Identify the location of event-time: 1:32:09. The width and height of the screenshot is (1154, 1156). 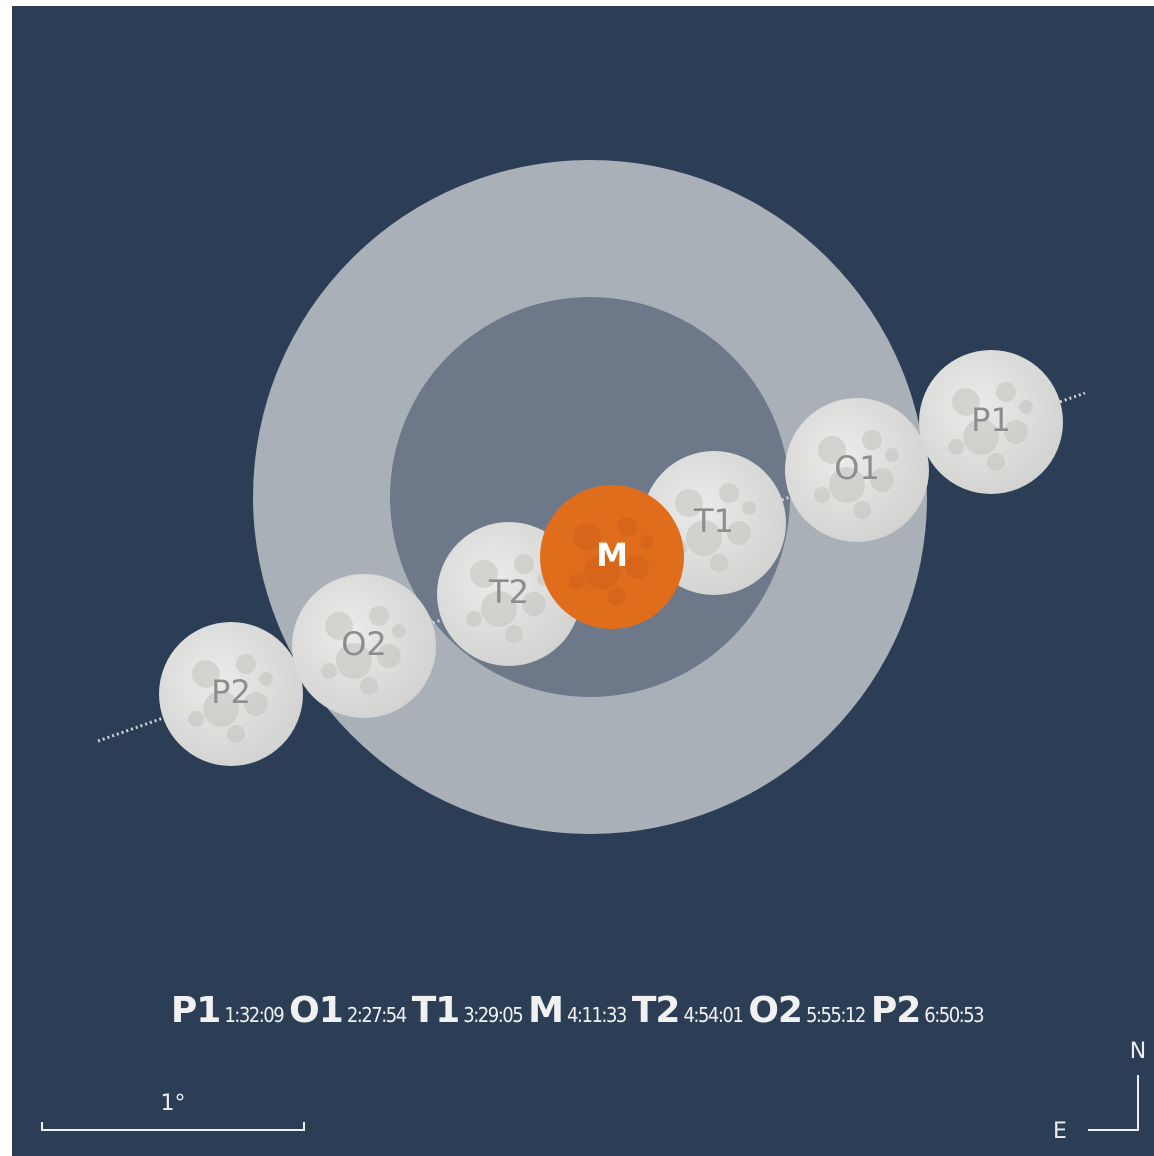
(254, 1015).